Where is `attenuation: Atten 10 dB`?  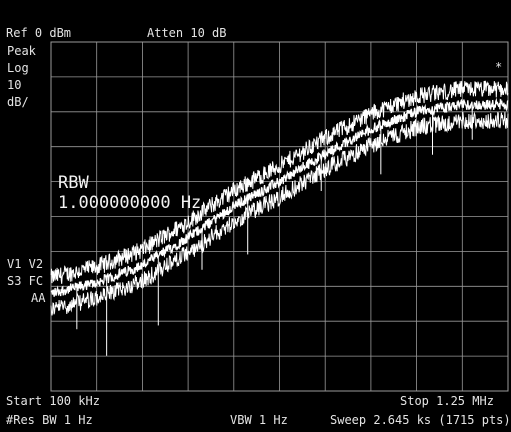 attenuation: Atten 10 dB is located at coordinates (187, 33).